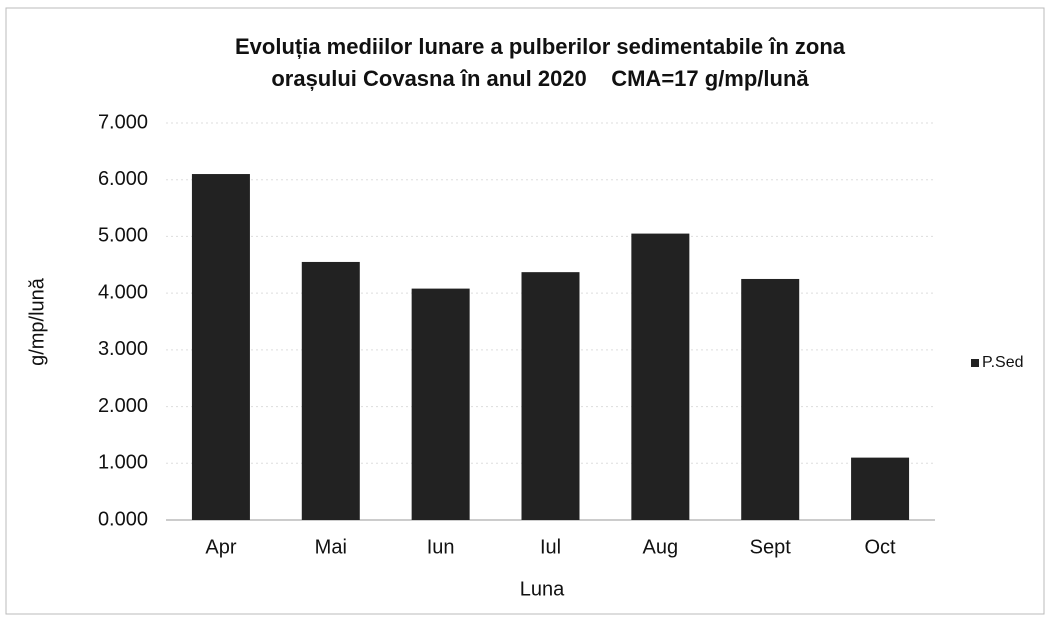 This screenshot has height=621, width=1050. I want to click on x-axis-label: Luna, so click(542, 589).